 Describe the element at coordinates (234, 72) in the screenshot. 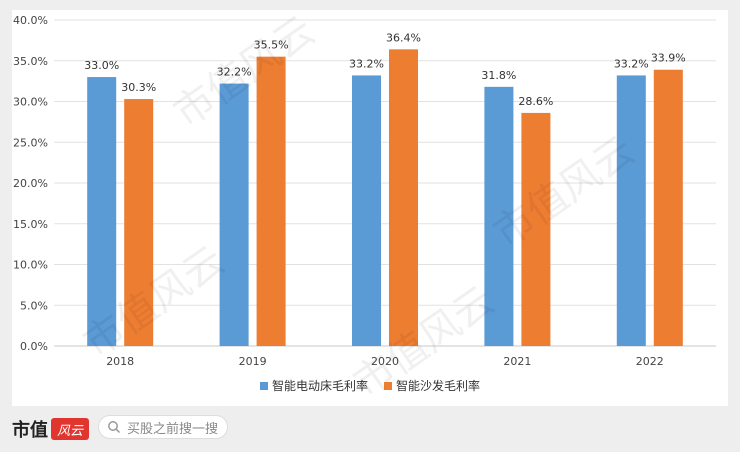

I see `data-label: 32.2%` at that location.